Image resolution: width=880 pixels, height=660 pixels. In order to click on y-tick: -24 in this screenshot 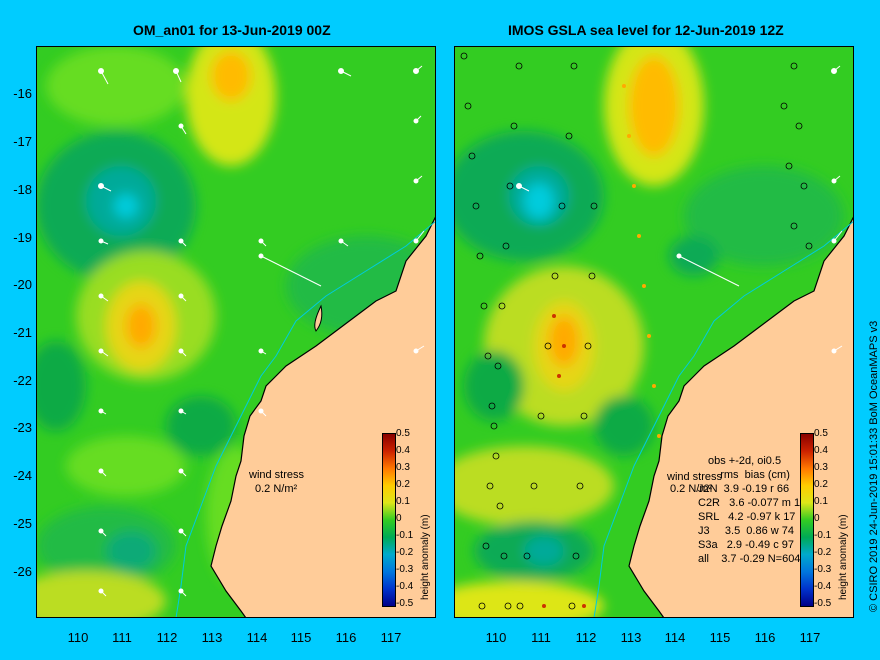, I will do `click(22, 475)`.